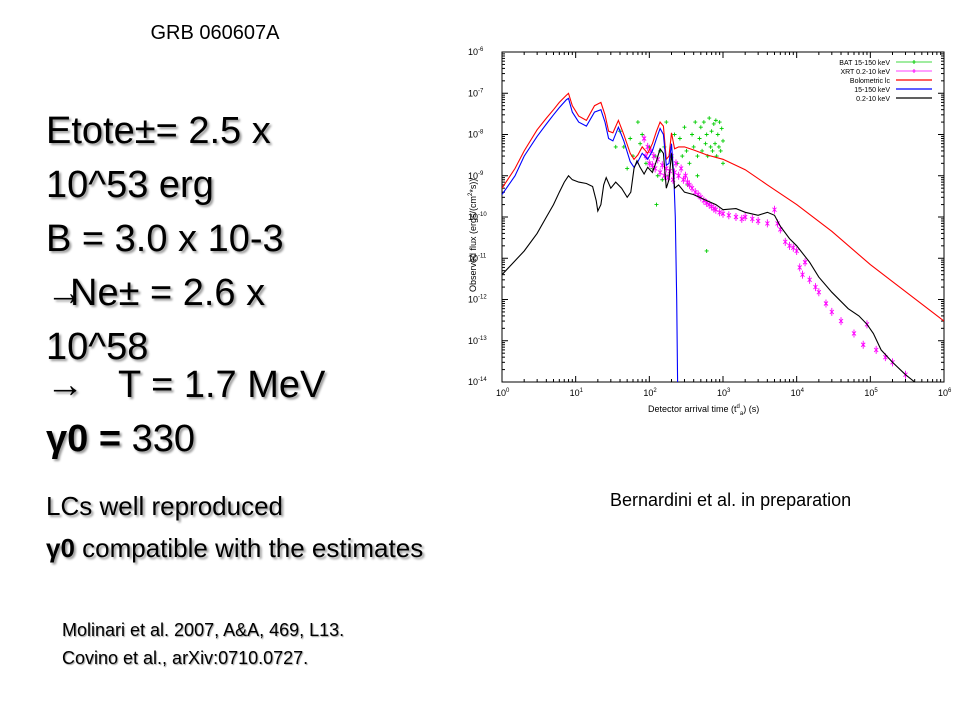  What do you see at coordinates (590, 239) in the screenshot?
I see `series-15-150-kev-line` at bounding box center [590, 239].